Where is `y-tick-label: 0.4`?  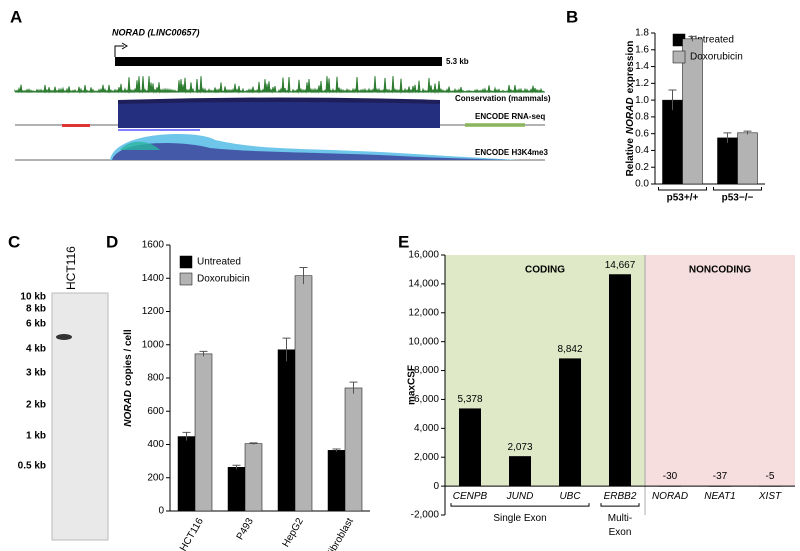 y-tick-label: 0.4 is located at coordinates (642, 150).